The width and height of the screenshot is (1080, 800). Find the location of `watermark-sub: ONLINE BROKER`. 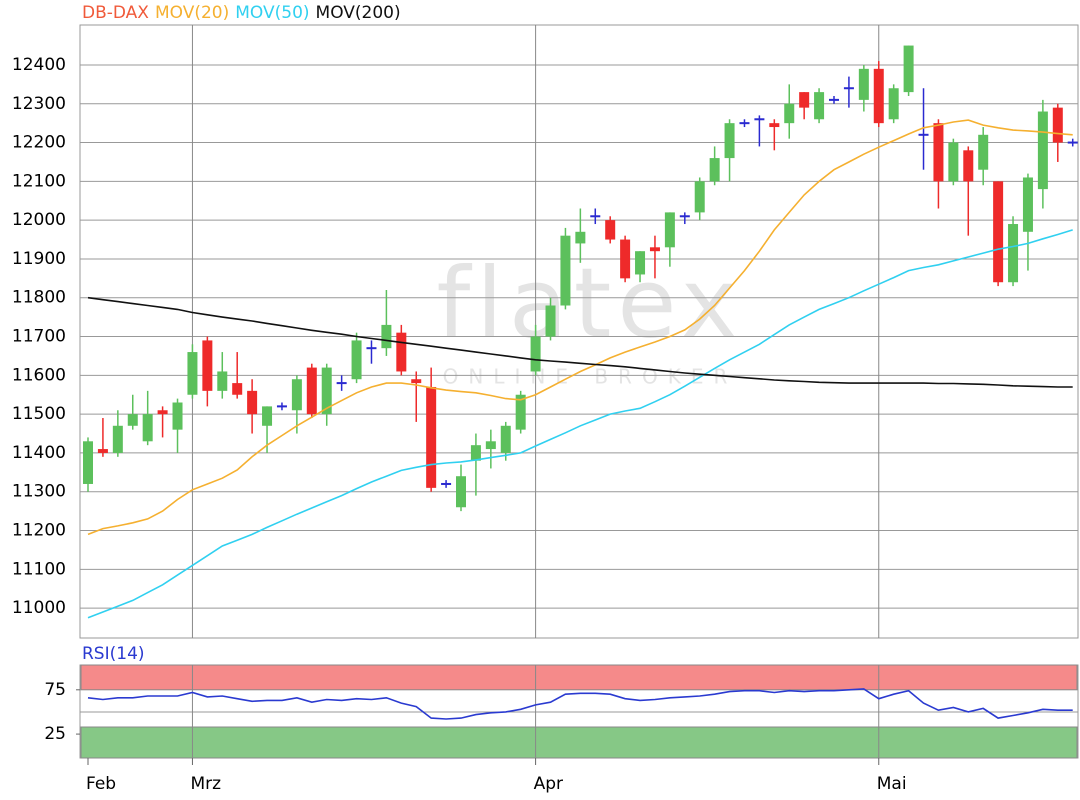

watermark-sub: ONLINE BROKER is located at coordinates (590, 377).